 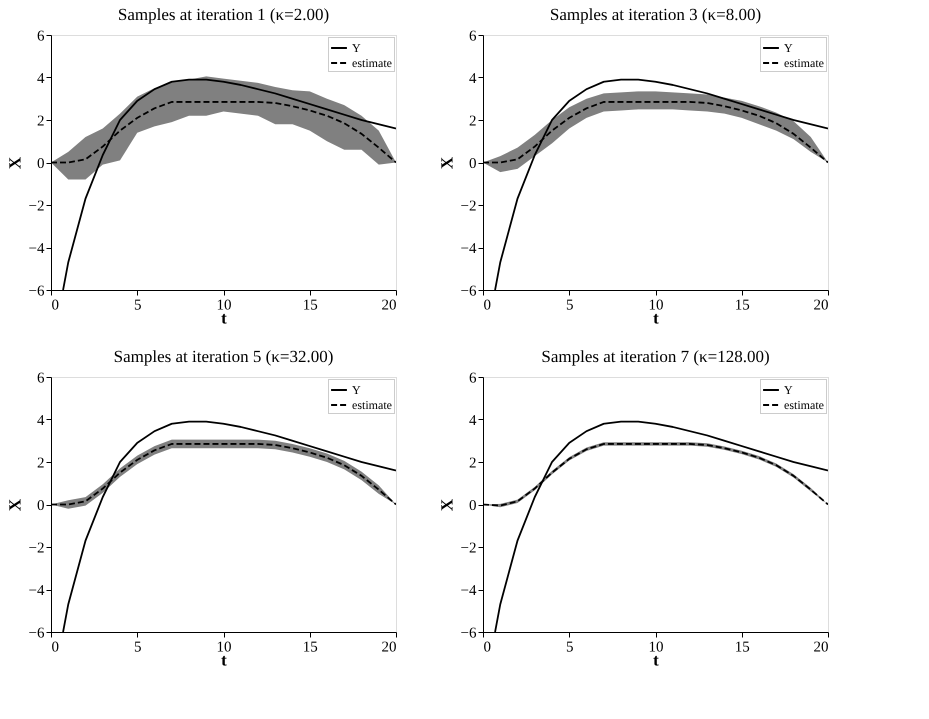 What do you see at coordinates (224, 356) in the screenshot?
I see `chart-title: Samples at iteration 5 (κ=32.00)` at bounding box center [224, 356].